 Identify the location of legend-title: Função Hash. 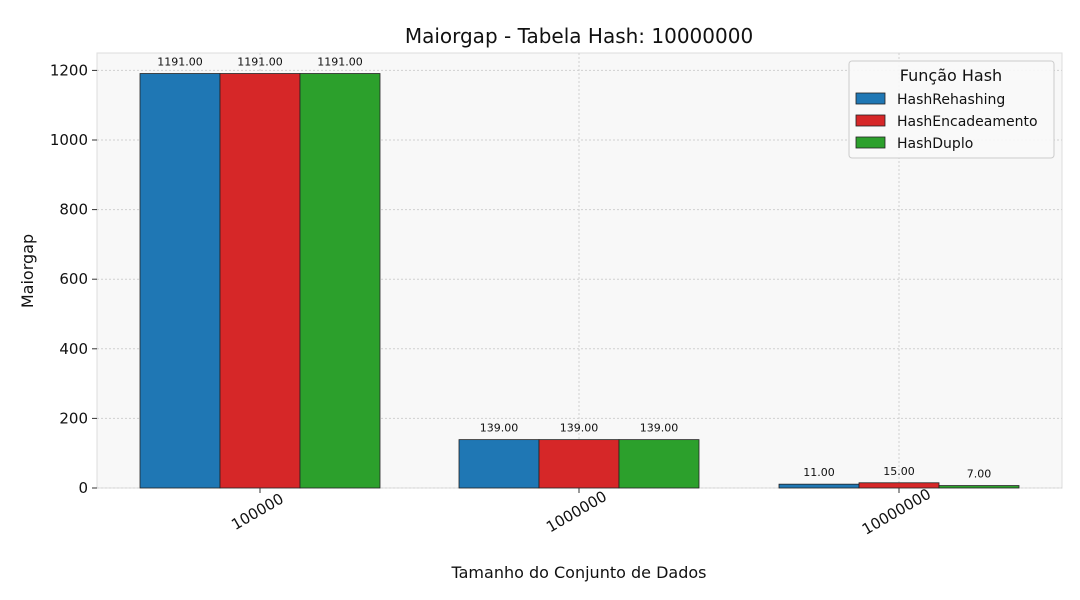
(951, 75).